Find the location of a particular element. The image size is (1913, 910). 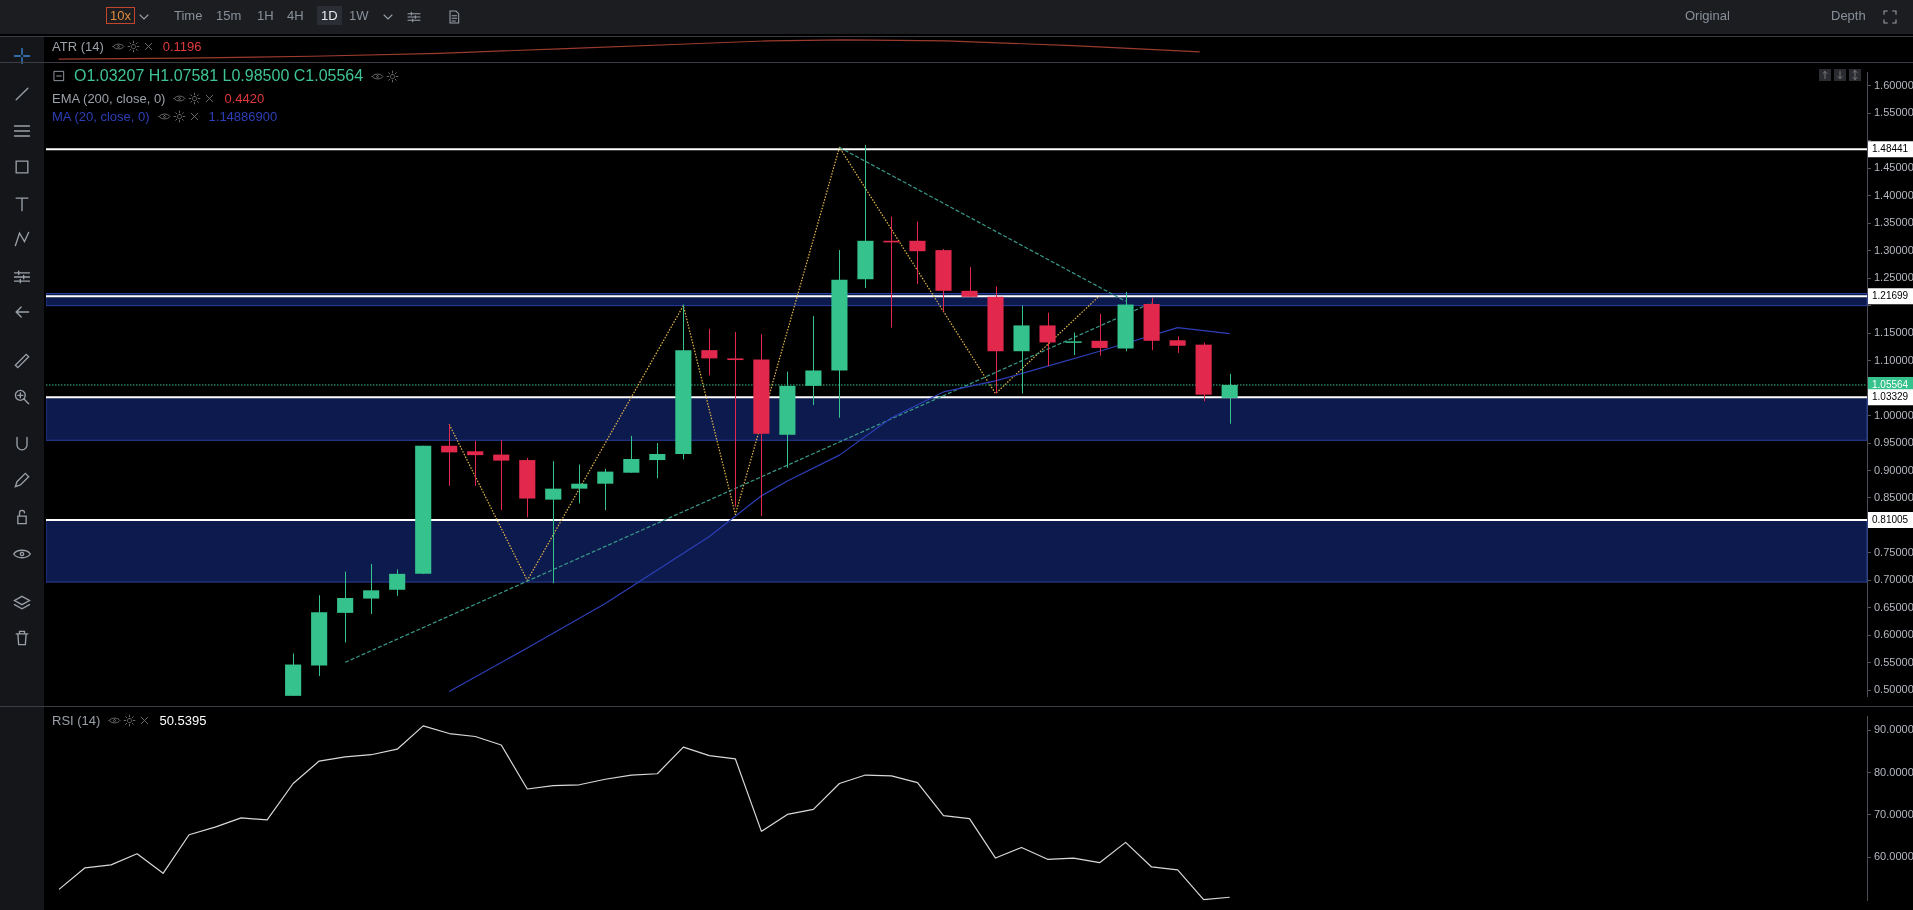

text: 1H is located at coordinates (265, 15).